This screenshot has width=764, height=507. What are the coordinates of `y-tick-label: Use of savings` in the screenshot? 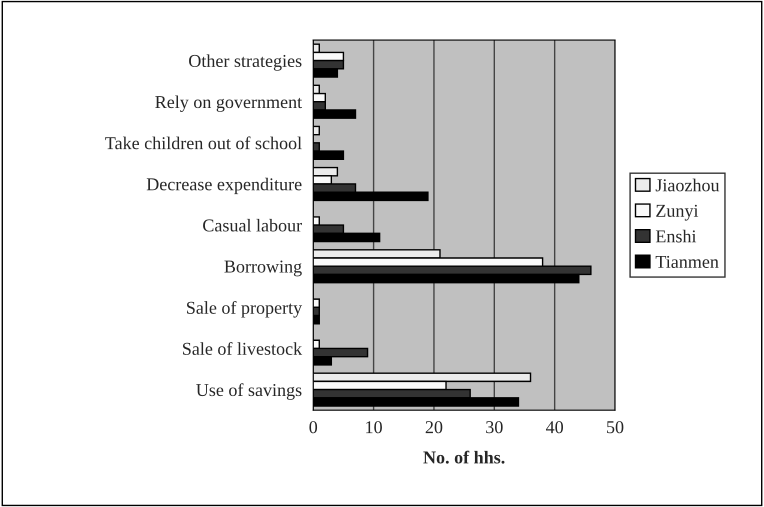 It's located at (249, 391).